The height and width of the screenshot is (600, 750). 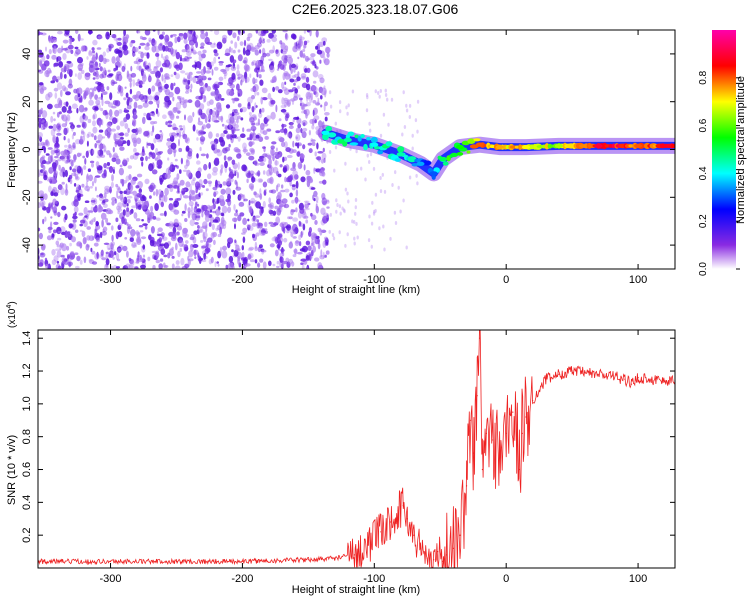 I want to click on y-tick-label: 1.0, so click(x=27, y=403).